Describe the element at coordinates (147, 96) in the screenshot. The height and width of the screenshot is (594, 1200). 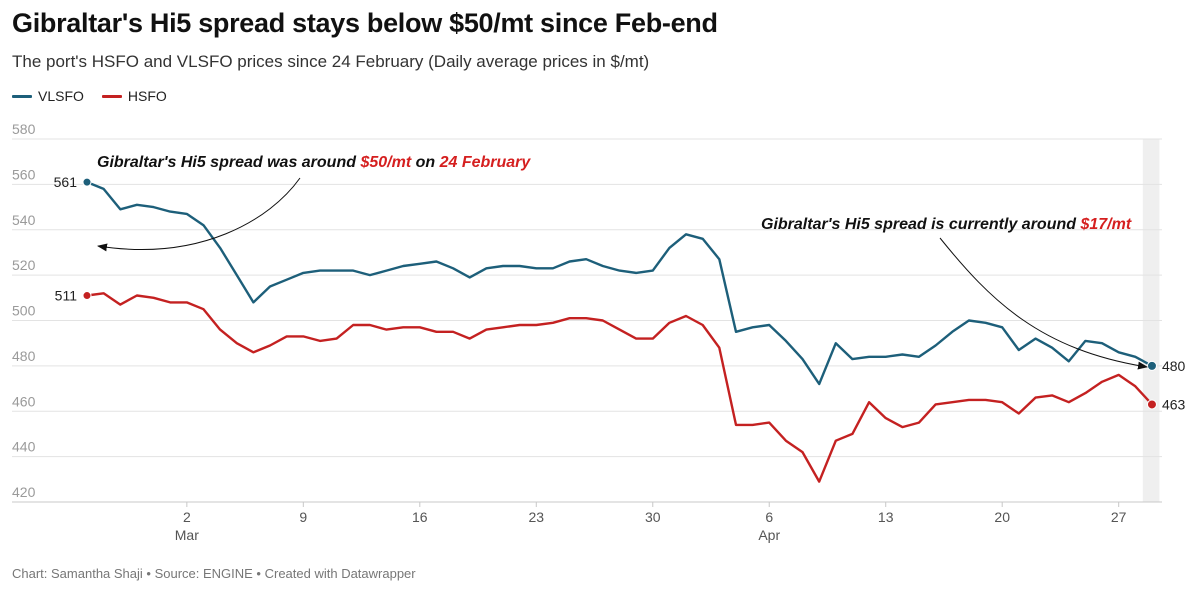
I see `legend-label-hsfo: HSFO` at that location.